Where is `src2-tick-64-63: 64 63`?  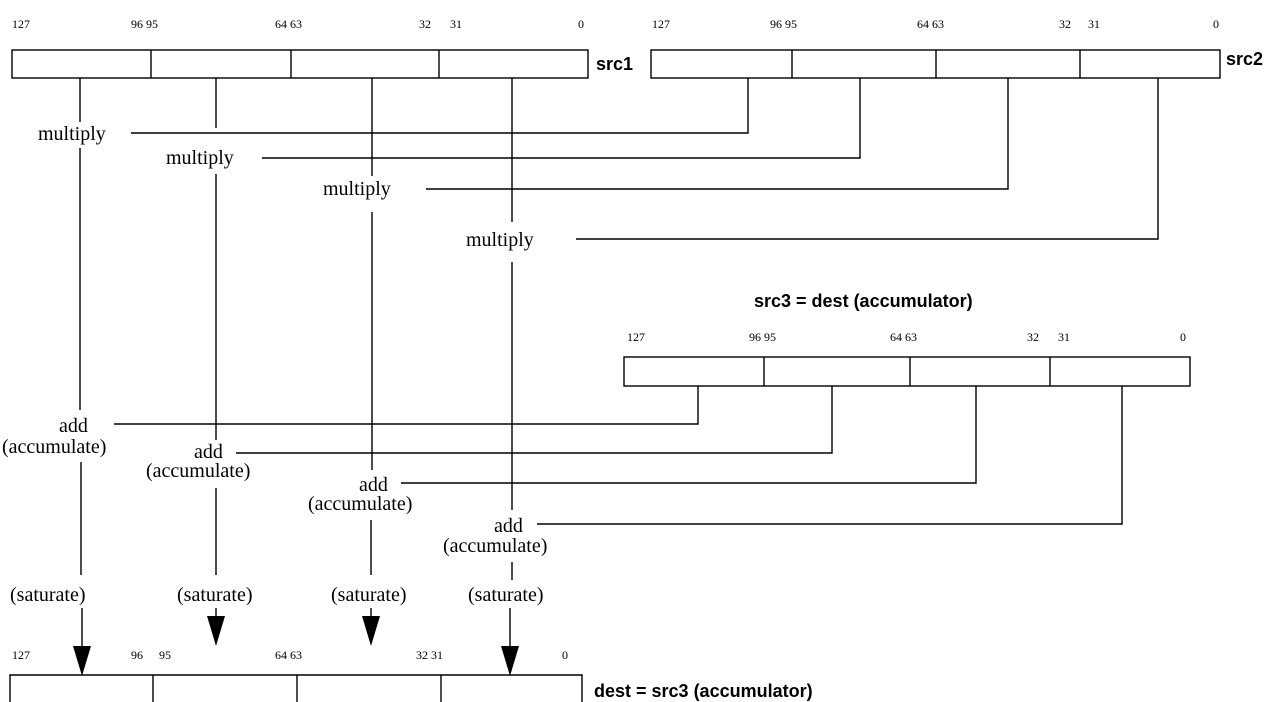 src2-tick-64-63: 64 63 is located at coordinates (930, 24).